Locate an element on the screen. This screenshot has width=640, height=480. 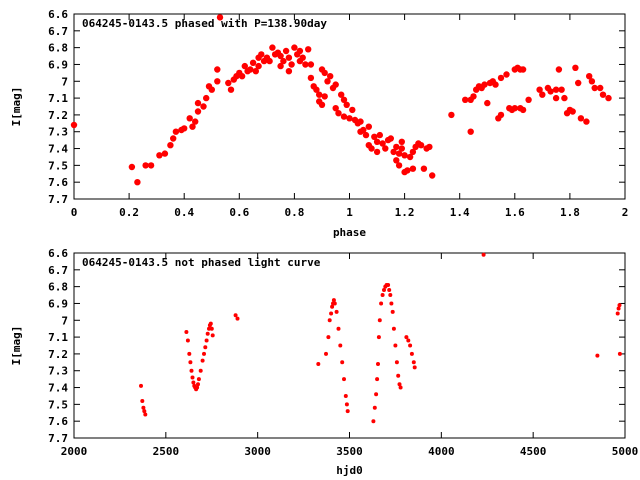
y-tick-label: 6.6 is located at coordinates (58, 253).